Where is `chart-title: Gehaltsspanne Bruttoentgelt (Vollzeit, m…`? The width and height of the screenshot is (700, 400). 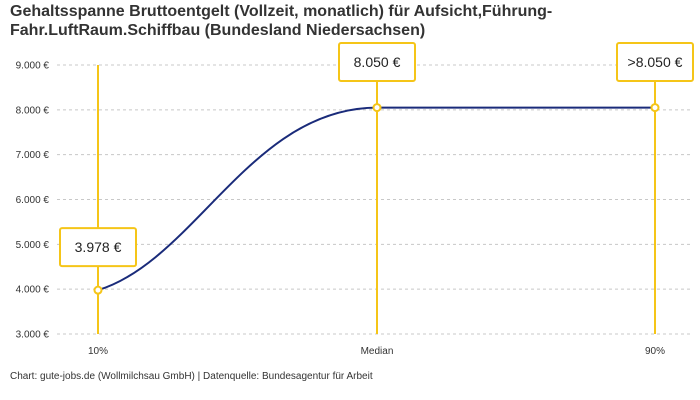
chart-title: Gehaltsspanne Bruttoentgelt (Vollzeit, m… is located at coordinates (281, 21).